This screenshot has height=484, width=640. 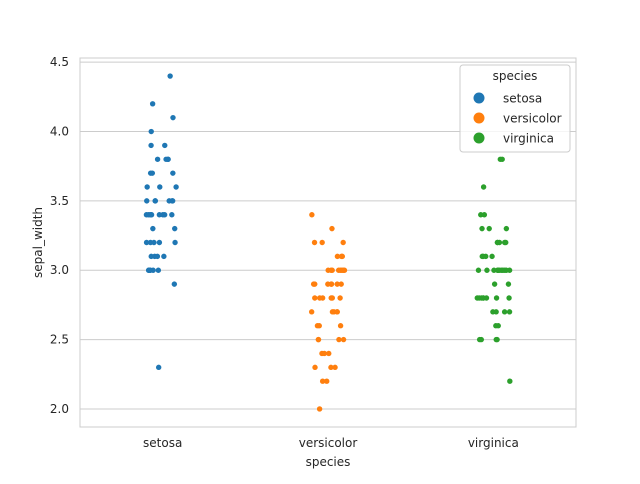 I want to click on x-tick-labels: setosa versicolor virginica, so click(x=331, y=443).